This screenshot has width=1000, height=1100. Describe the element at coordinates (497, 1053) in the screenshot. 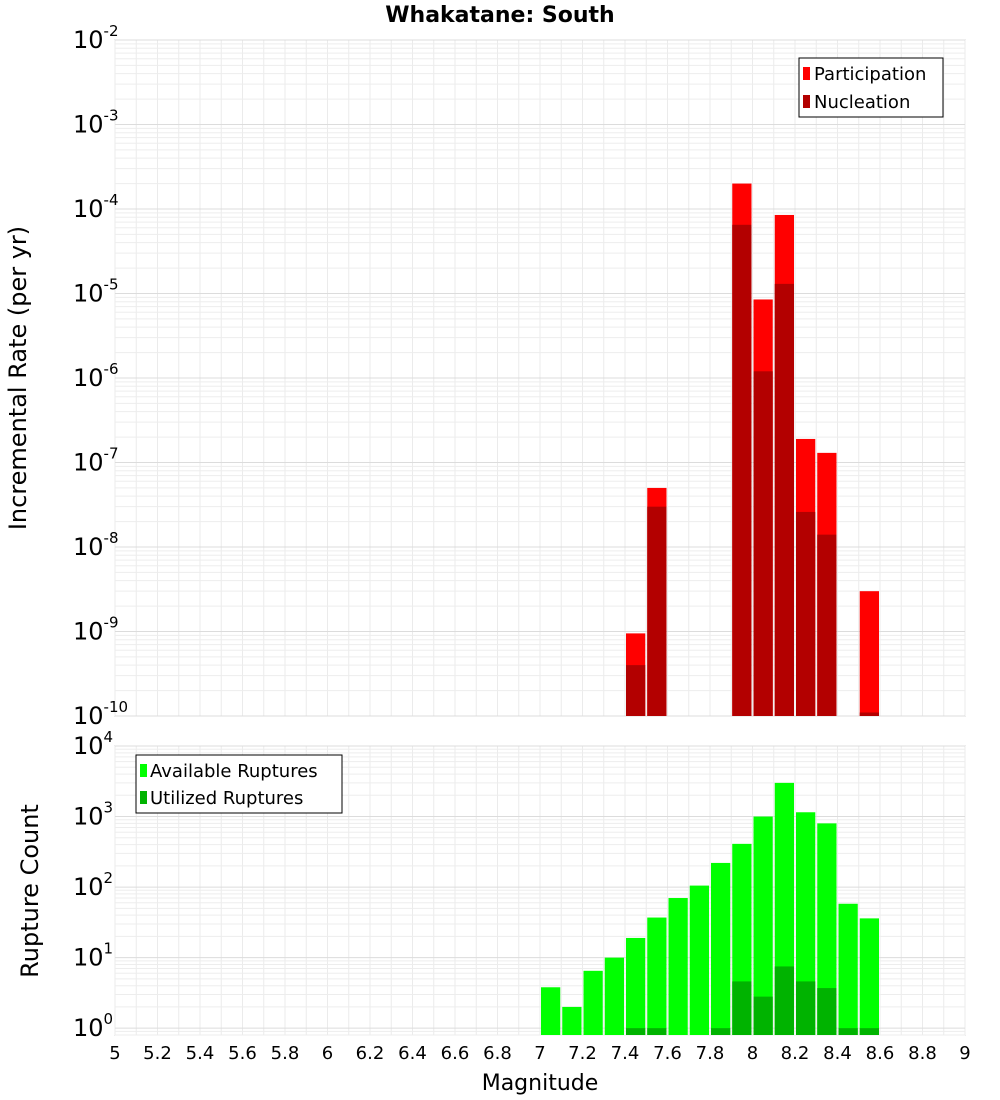

I see `x-tick-label: 6.8` at that location.